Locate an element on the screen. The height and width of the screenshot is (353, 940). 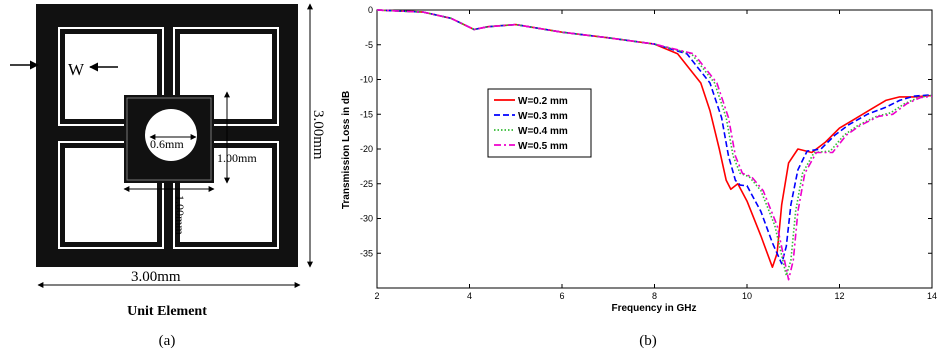
y-tick-label: -20 is located at coordinates (366, 149).